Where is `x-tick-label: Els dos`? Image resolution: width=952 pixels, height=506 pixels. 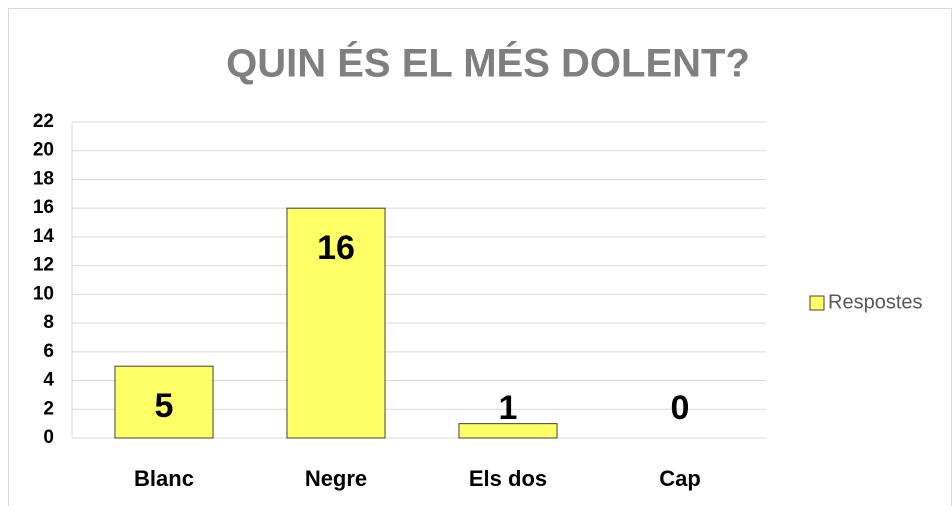
x-tick-label: Els dos is located at coordinates (508, 478).